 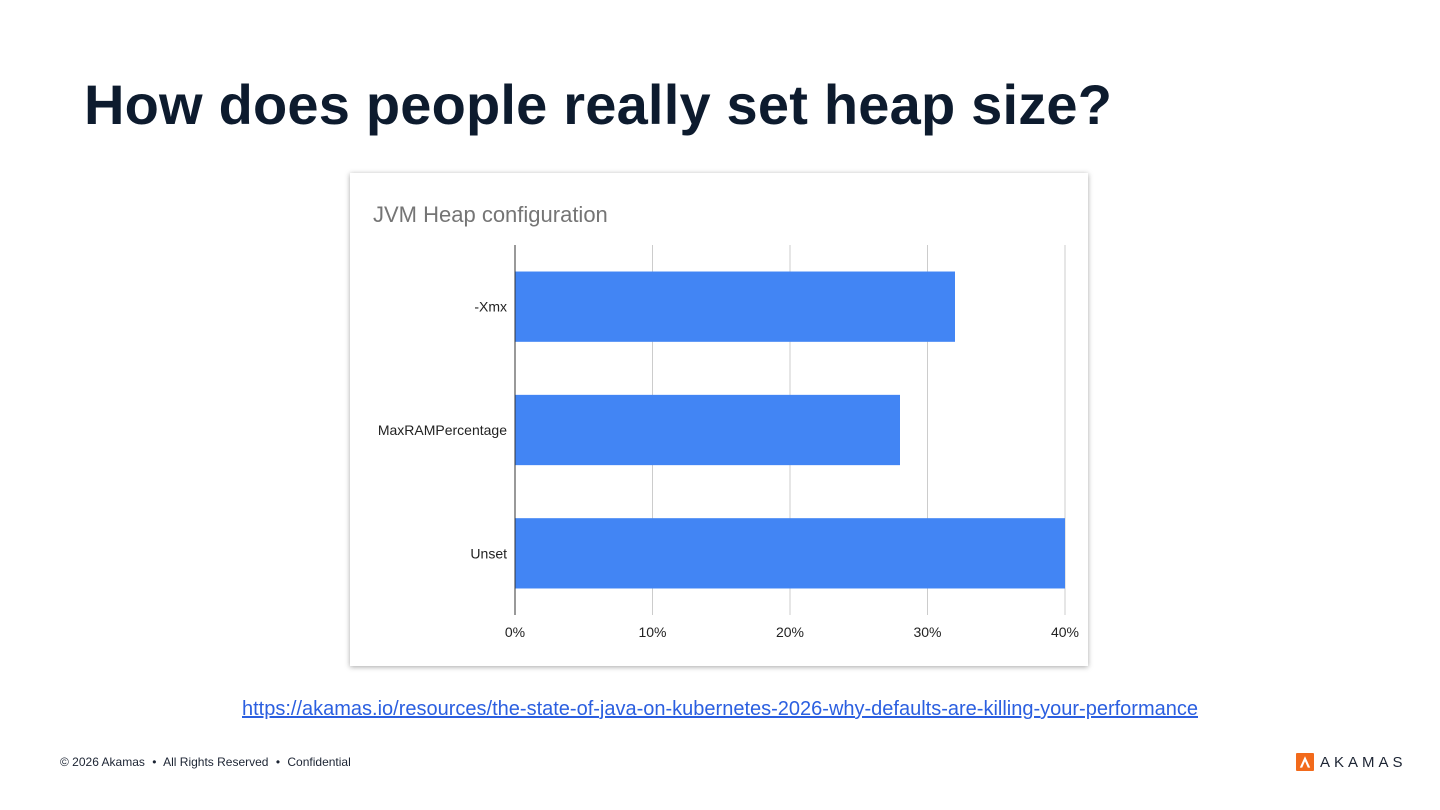 What do you see at coordinates (598, 104) in the screenshot?
I see `slide-title: How does people really set heap size?` at bounding box center [598, 104].